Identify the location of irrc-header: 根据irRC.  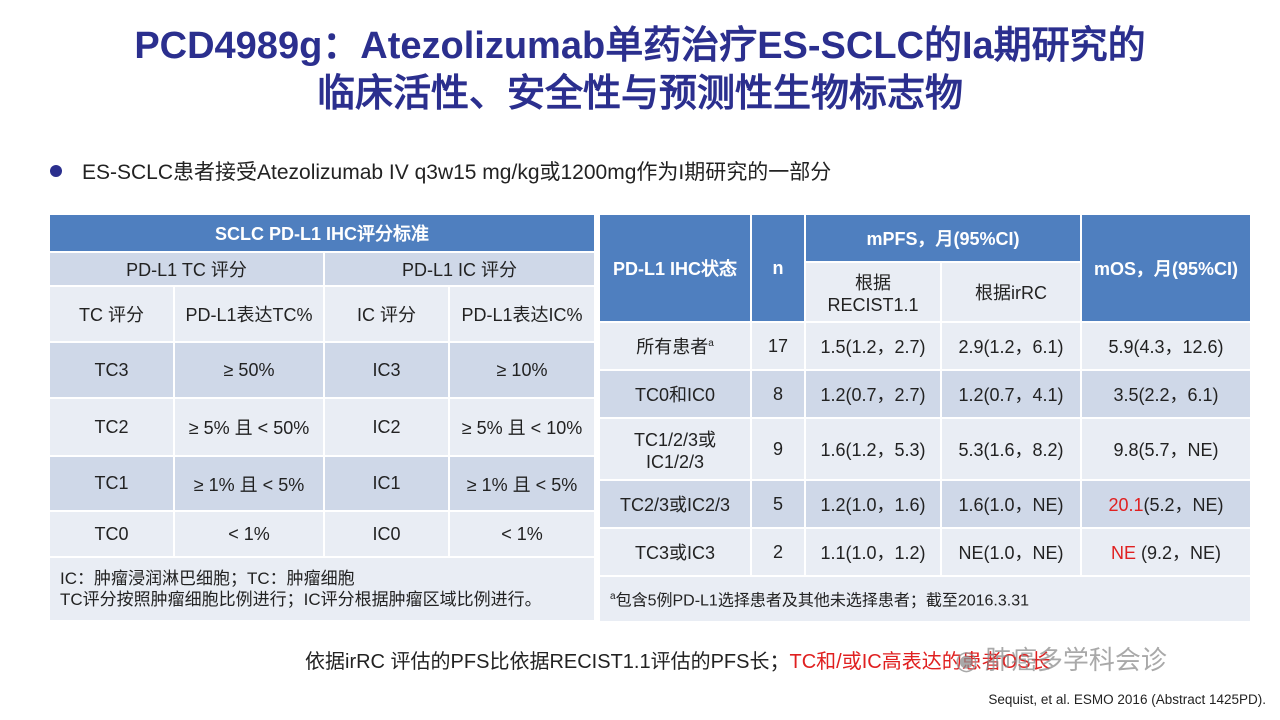
(1011, 292).